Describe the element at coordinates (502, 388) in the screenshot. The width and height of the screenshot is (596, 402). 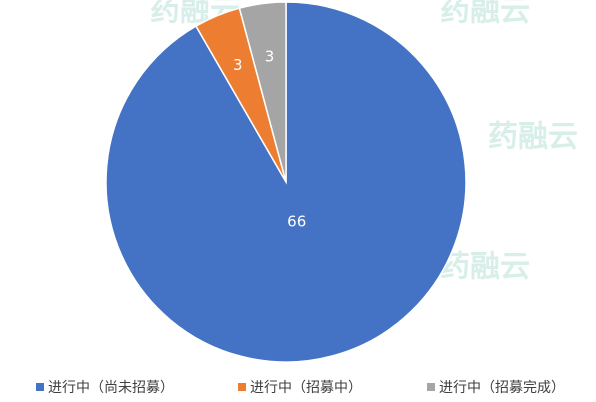
I see `legend-label: 进行中（招募完成）` at that location.